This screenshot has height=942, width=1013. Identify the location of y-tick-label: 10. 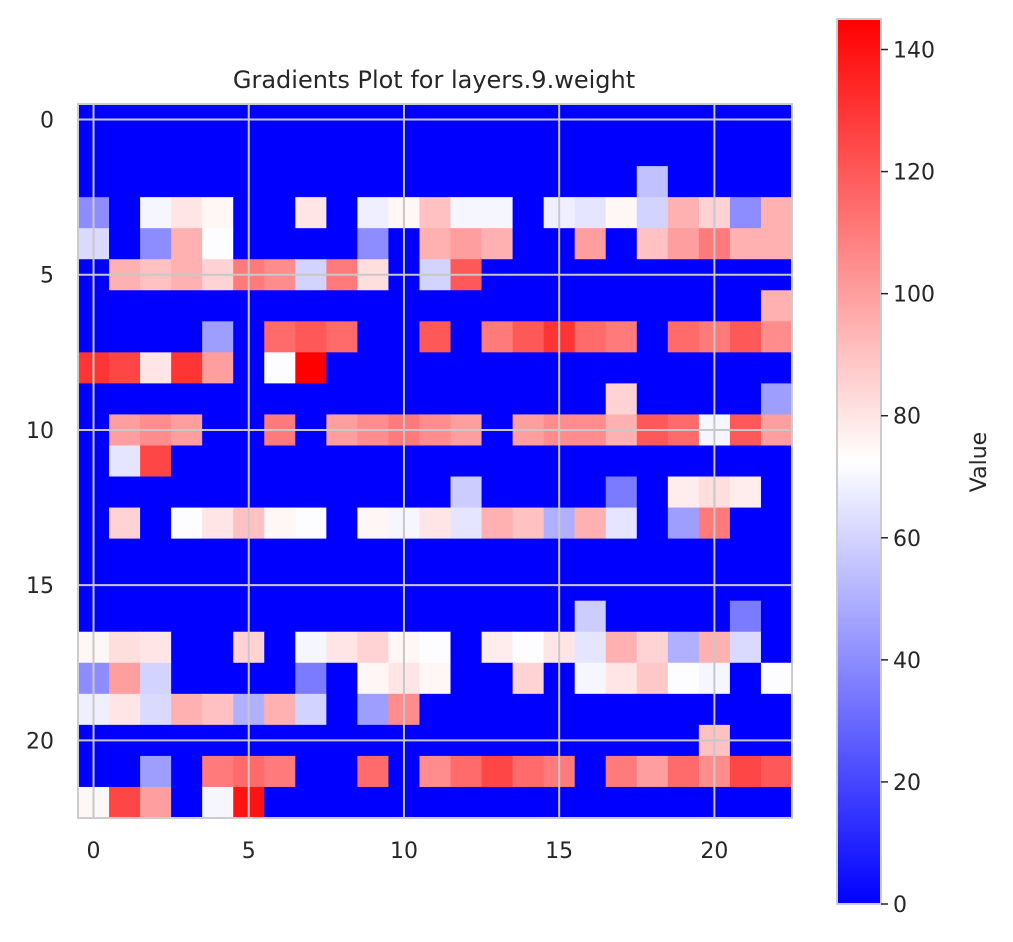
(40, 431).